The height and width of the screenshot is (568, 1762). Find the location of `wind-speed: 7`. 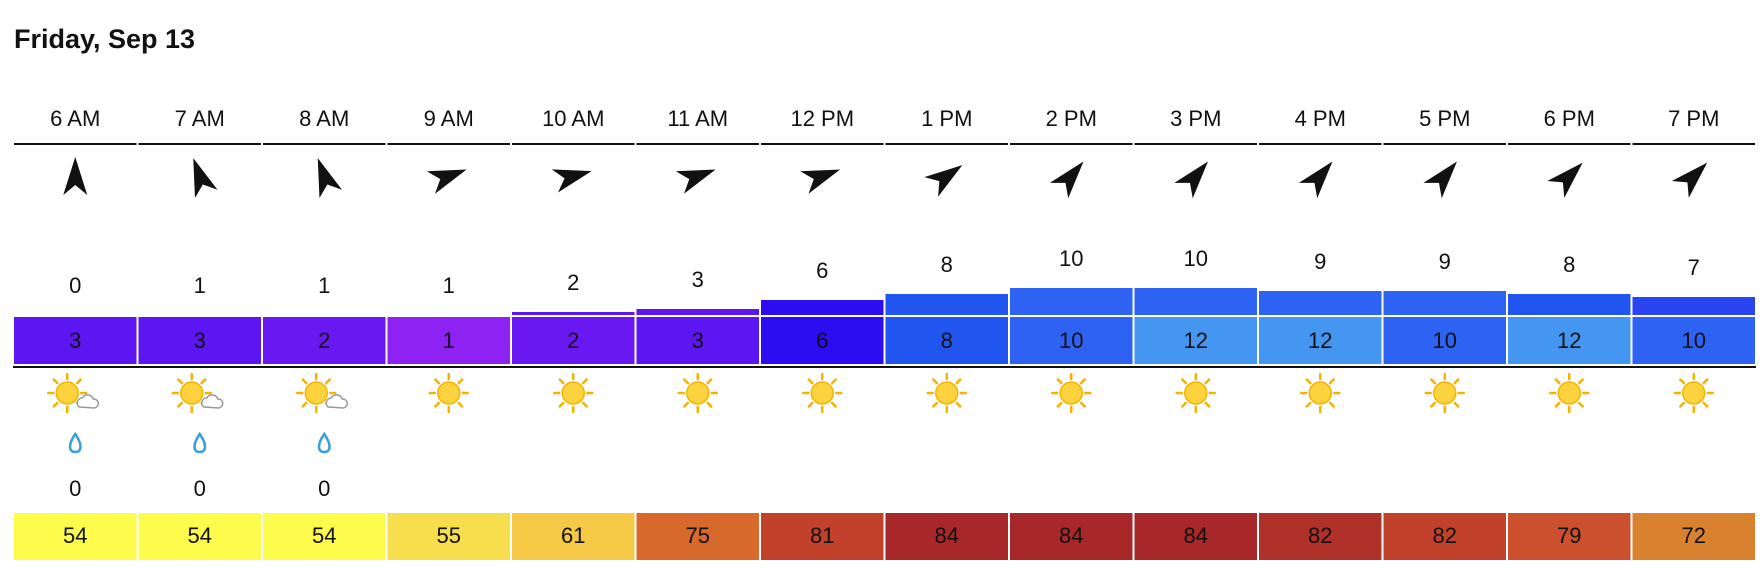

wind-speed: 7 is located at coordinates (1694, 267).